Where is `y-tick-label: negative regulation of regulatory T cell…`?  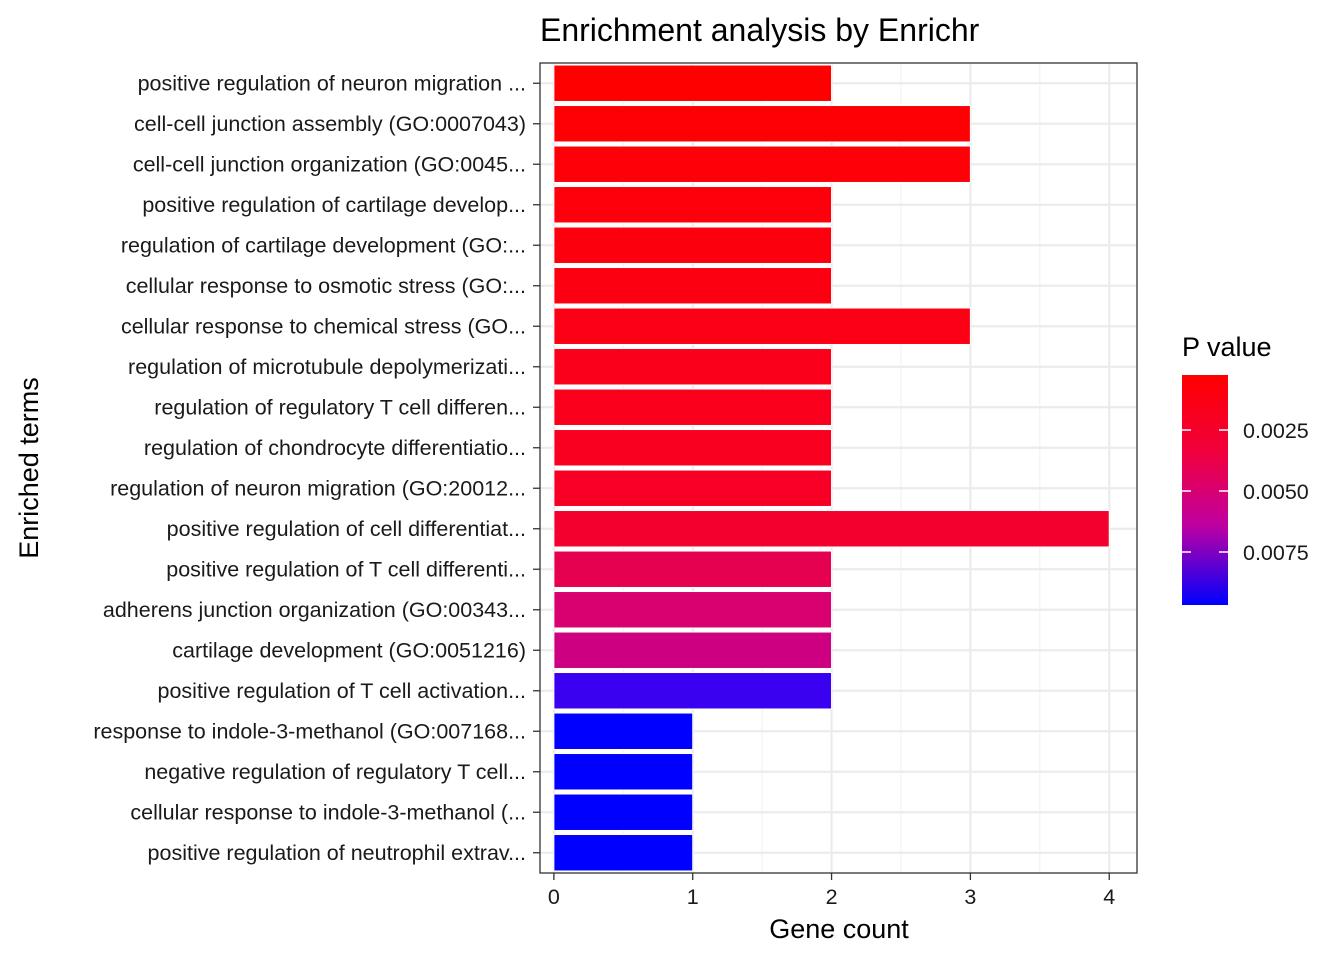 y-tick-label: negative regulation of regulatory T cell… is located at coordinates (335, 772).